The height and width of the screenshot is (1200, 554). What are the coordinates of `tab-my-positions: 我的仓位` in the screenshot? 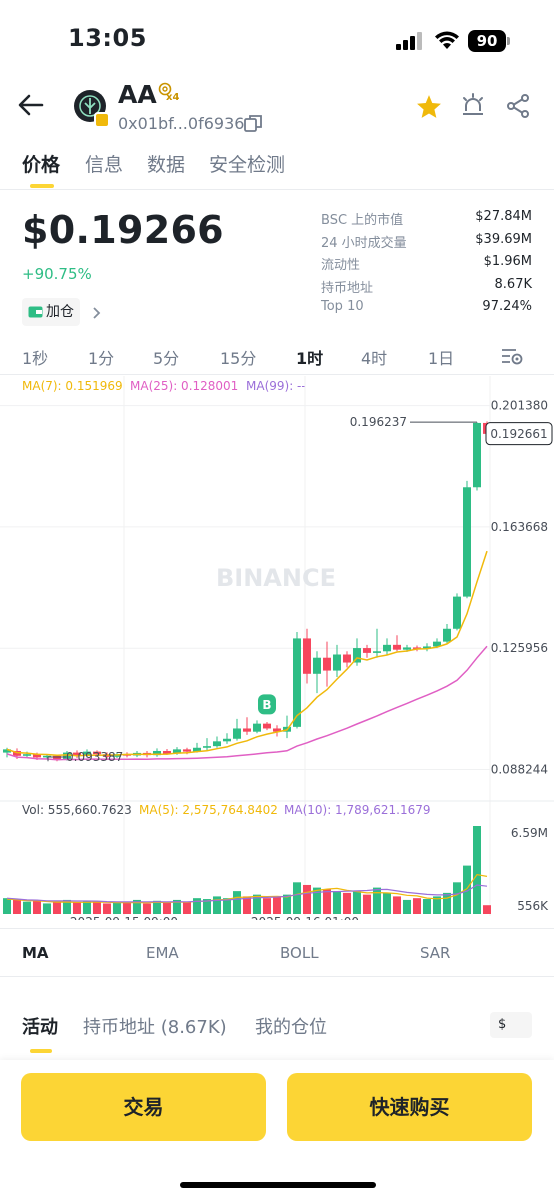 It's located at (291, 1027).